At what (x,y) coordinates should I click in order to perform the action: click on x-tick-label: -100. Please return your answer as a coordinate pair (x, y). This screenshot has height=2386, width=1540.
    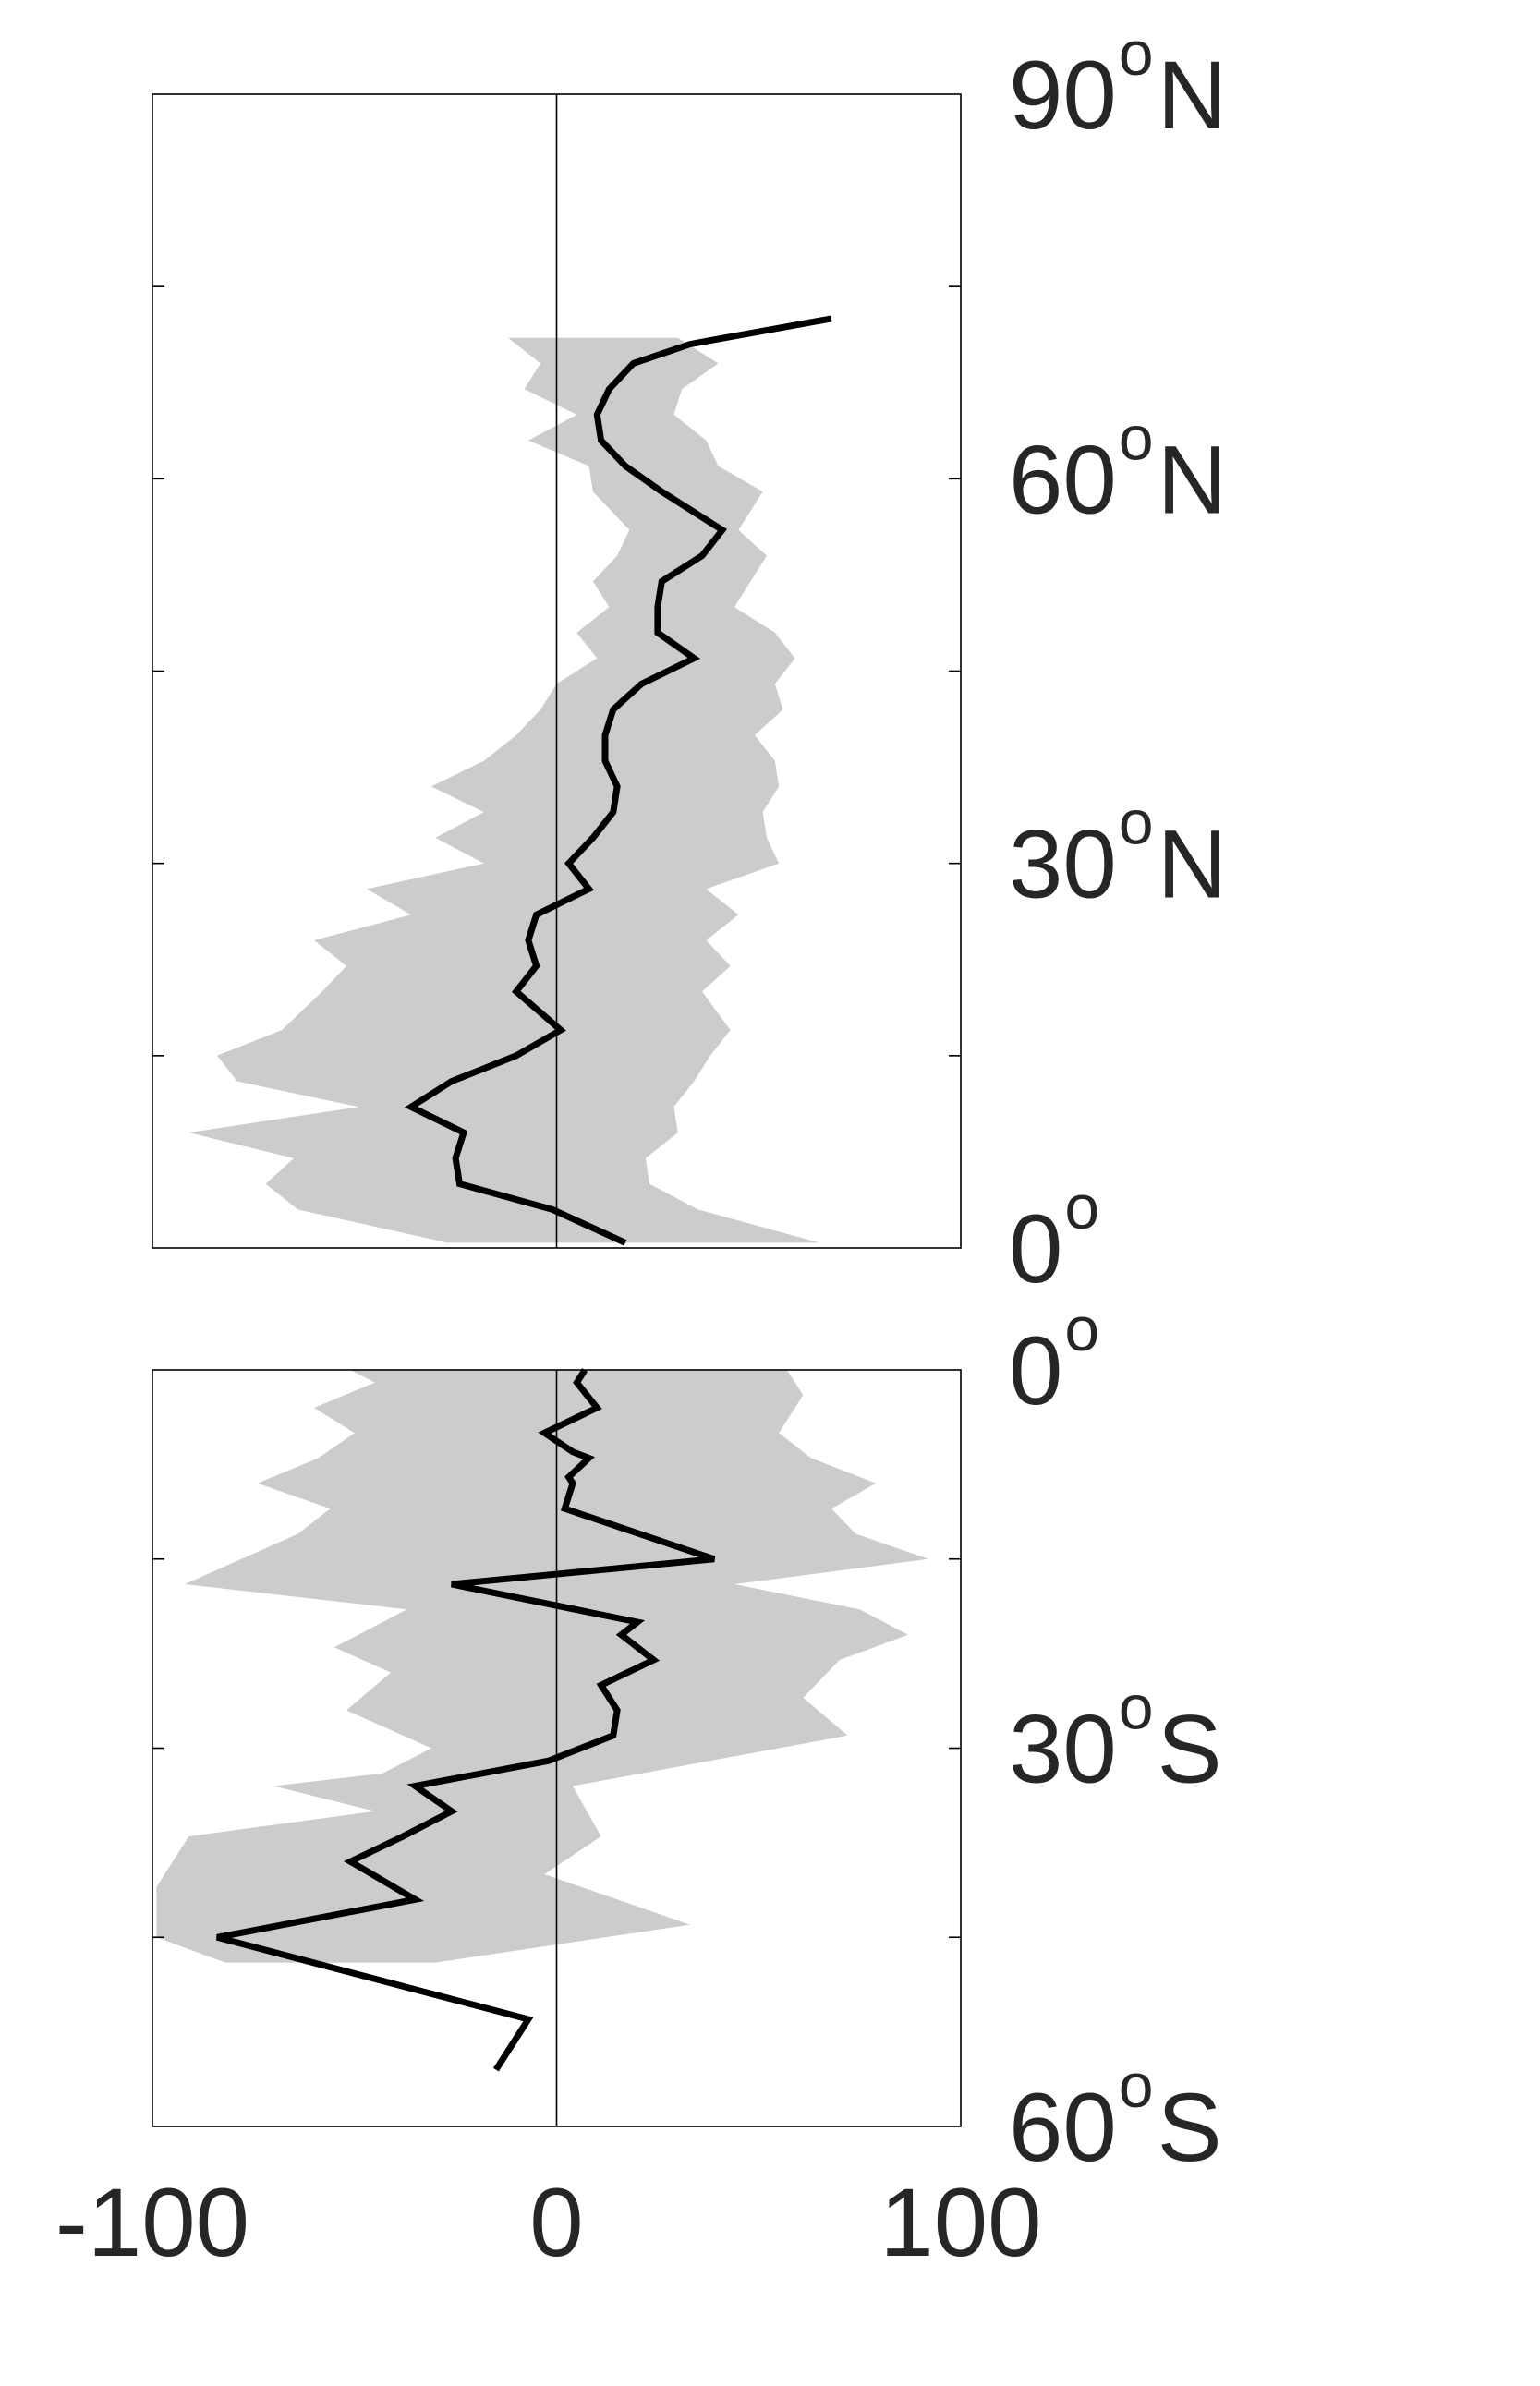
    Looking at the image, I should click on (152, 2223).